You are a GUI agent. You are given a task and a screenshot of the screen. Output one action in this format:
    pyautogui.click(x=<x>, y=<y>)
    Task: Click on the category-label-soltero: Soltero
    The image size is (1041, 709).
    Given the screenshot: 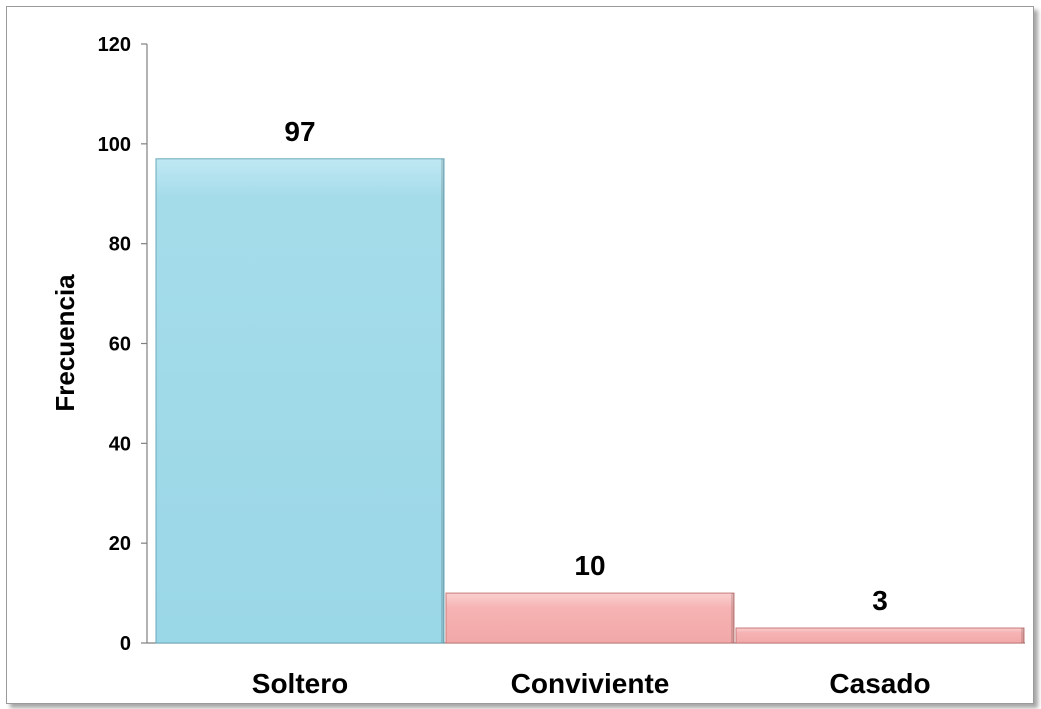 What is the action you would take?
    pyautogui.click(x=300, y=683)
    